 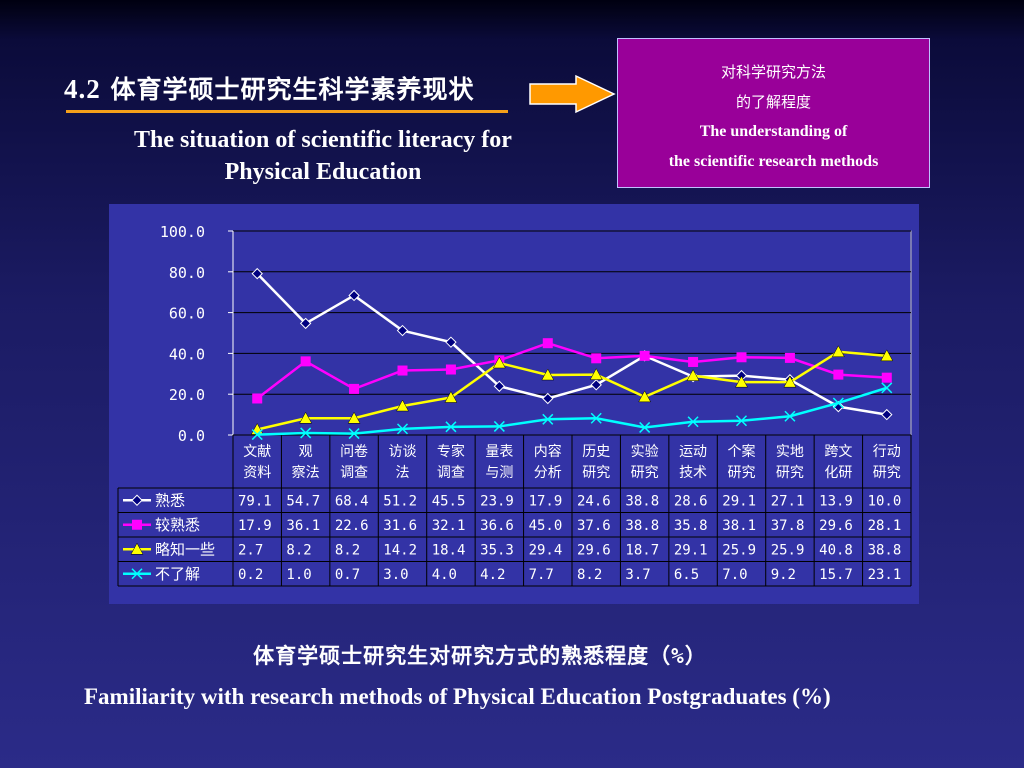 What do you see at coordinates (783, 575) in the screenshot?
I see `table-value: 9.2` at bounding box center [783, 575].